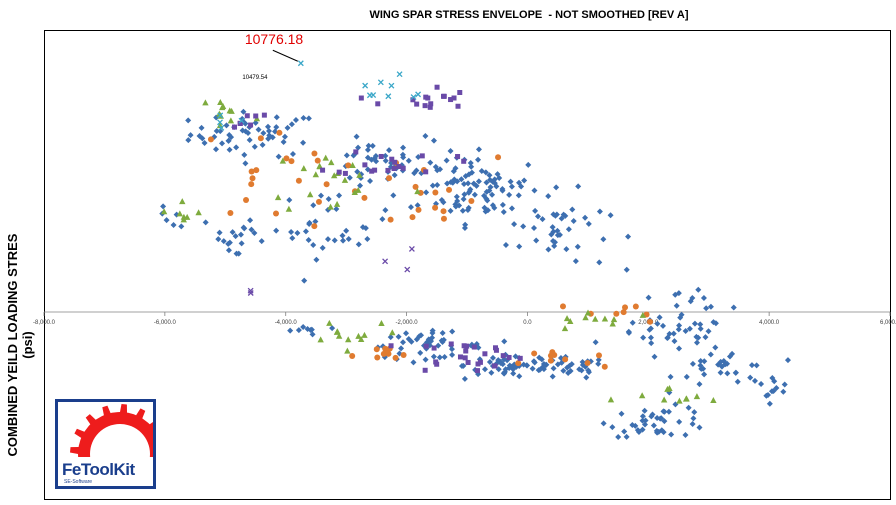 The height and width of the screenshot is (505, 896). Describe the element at coordinates (407, 323) in the screenshot. I see `x-tick-label: -2,000.0` at that location.